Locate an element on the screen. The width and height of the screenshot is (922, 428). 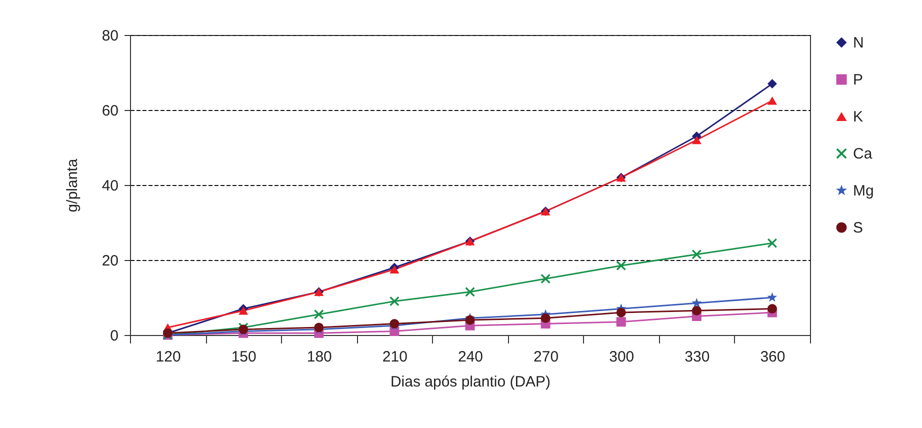
legend-label: Mg is located at coordinates (863, 191).